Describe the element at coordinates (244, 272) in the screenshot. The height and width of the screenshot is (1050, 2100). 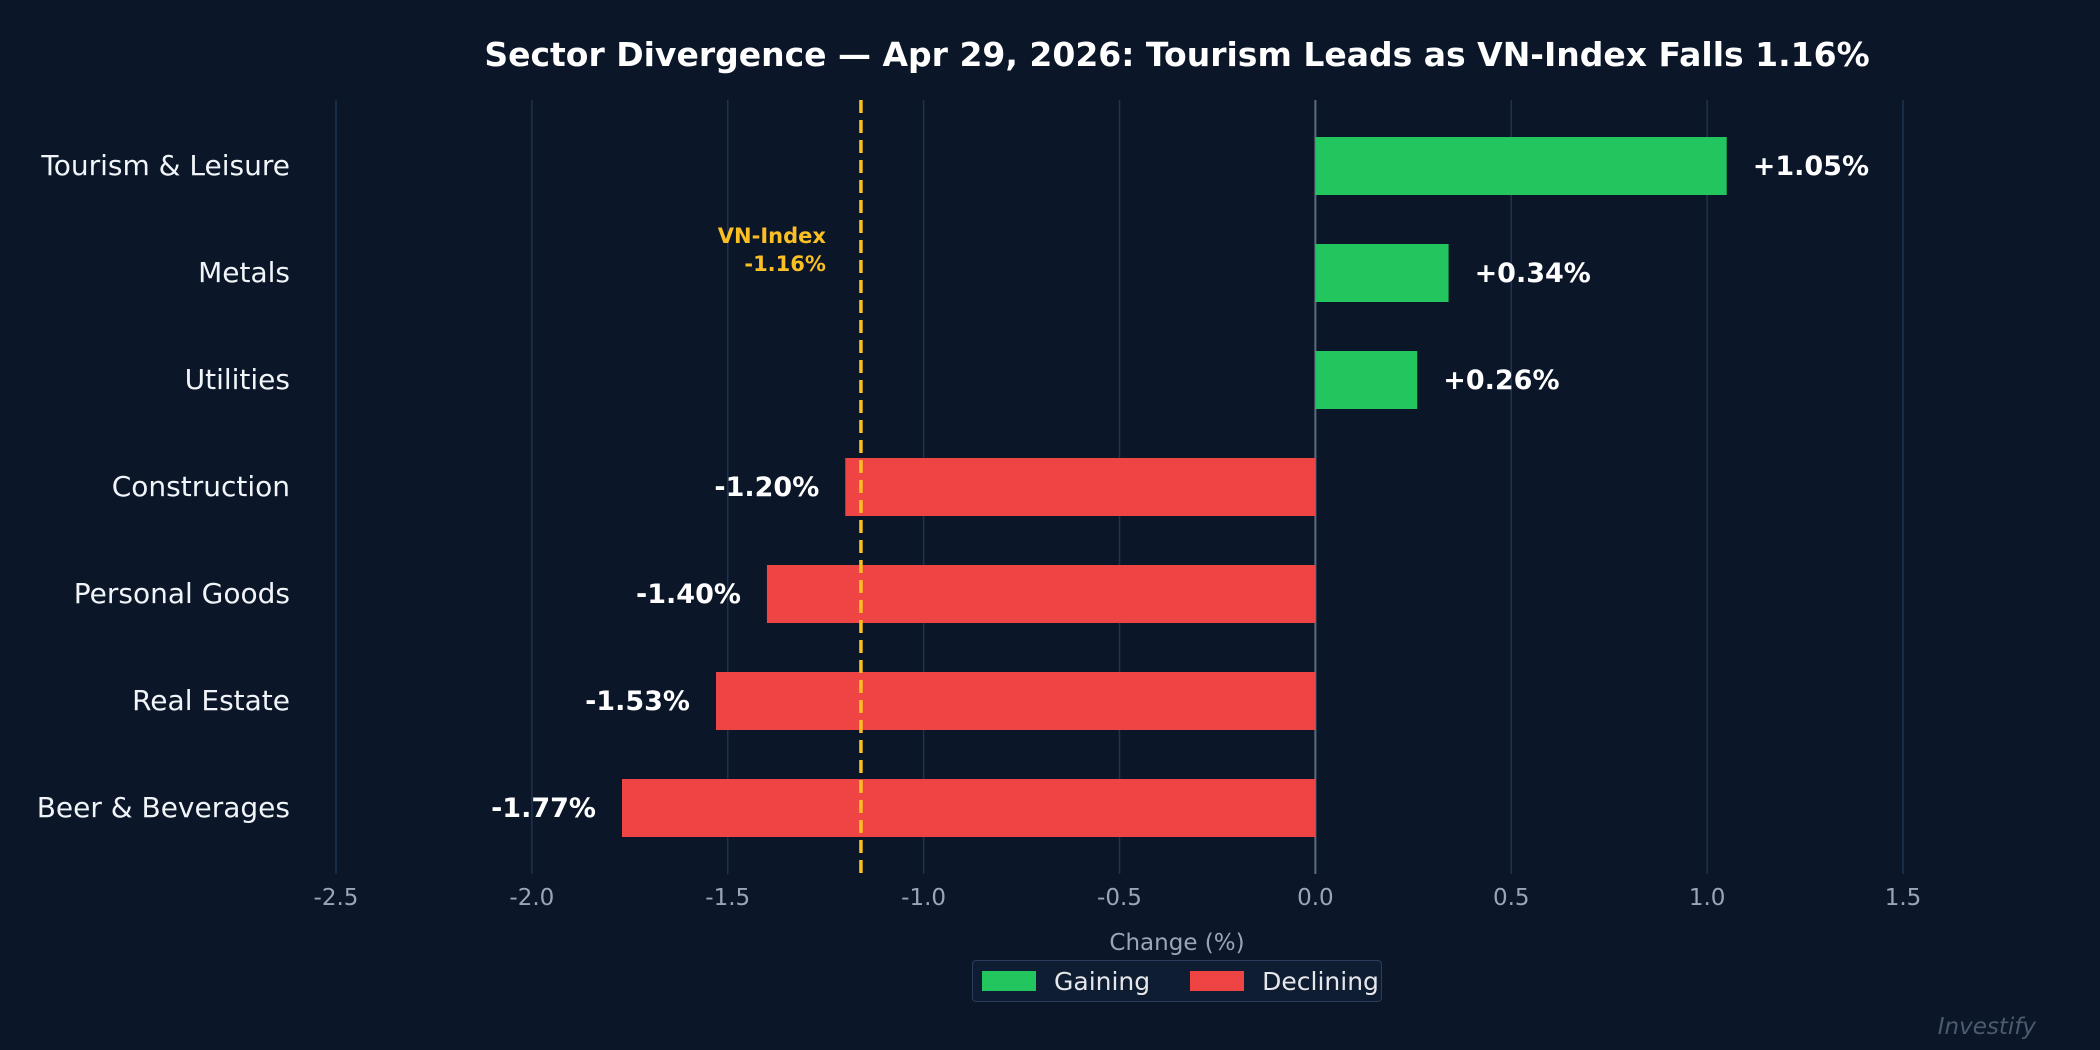
I see `category-label: Metals` at that location.